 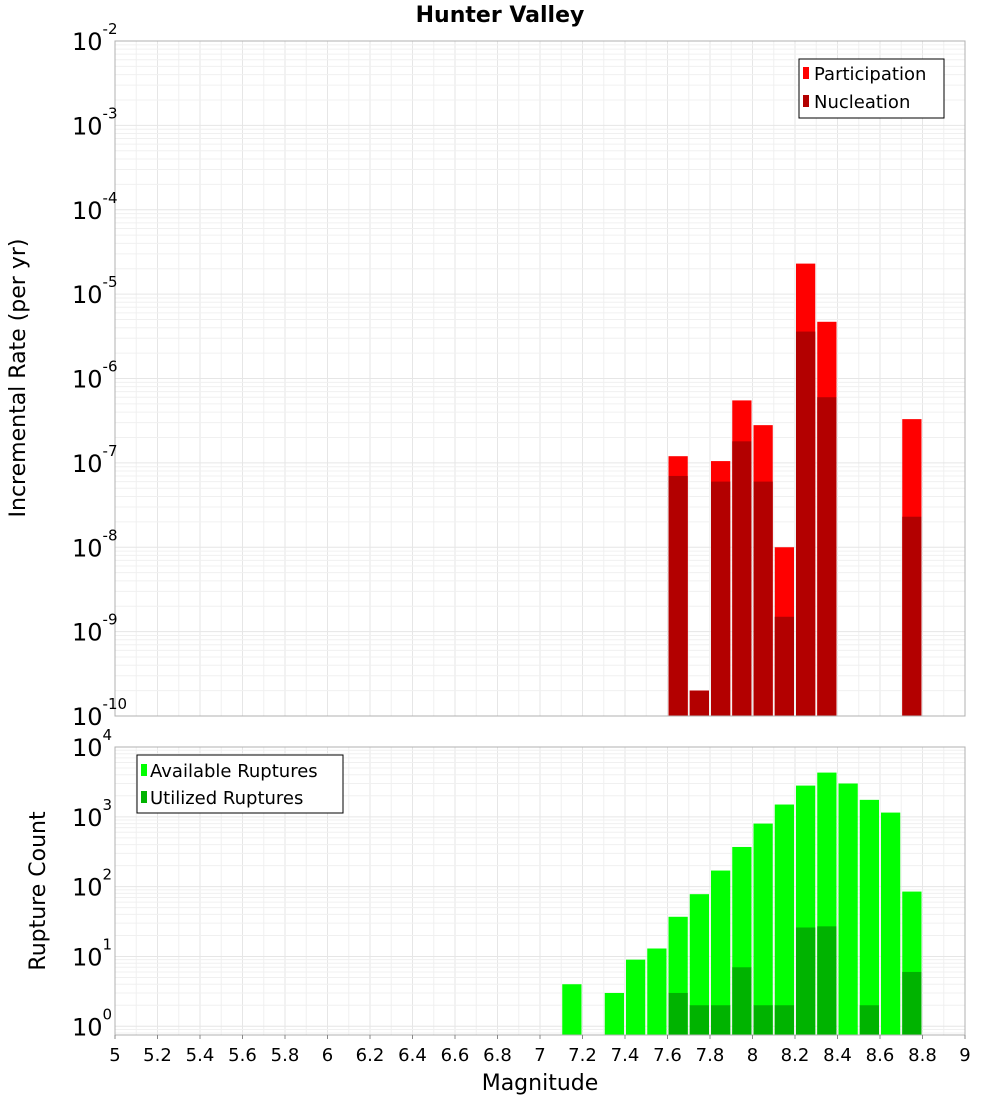 What do you see at coordinates (327, 1055) in the screenshot?
I see `x-tick-label: 6` at bounding box center [327, 1055].